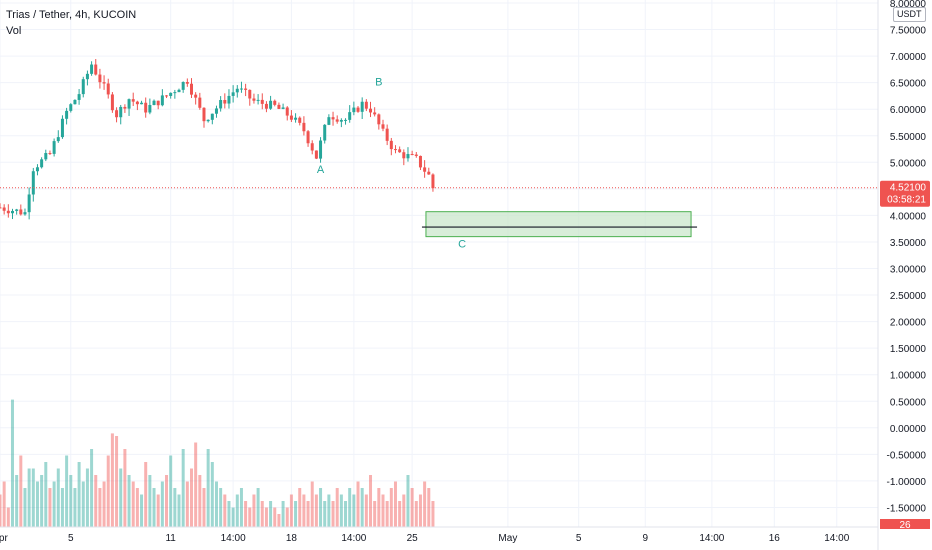 Image resolution: width=932 pixels, height=550 pixels. What do you see at coordinates (908, 57) in the screenshot?
I see `price-tick-label: 7.00000` at bounding box center [908, 57].